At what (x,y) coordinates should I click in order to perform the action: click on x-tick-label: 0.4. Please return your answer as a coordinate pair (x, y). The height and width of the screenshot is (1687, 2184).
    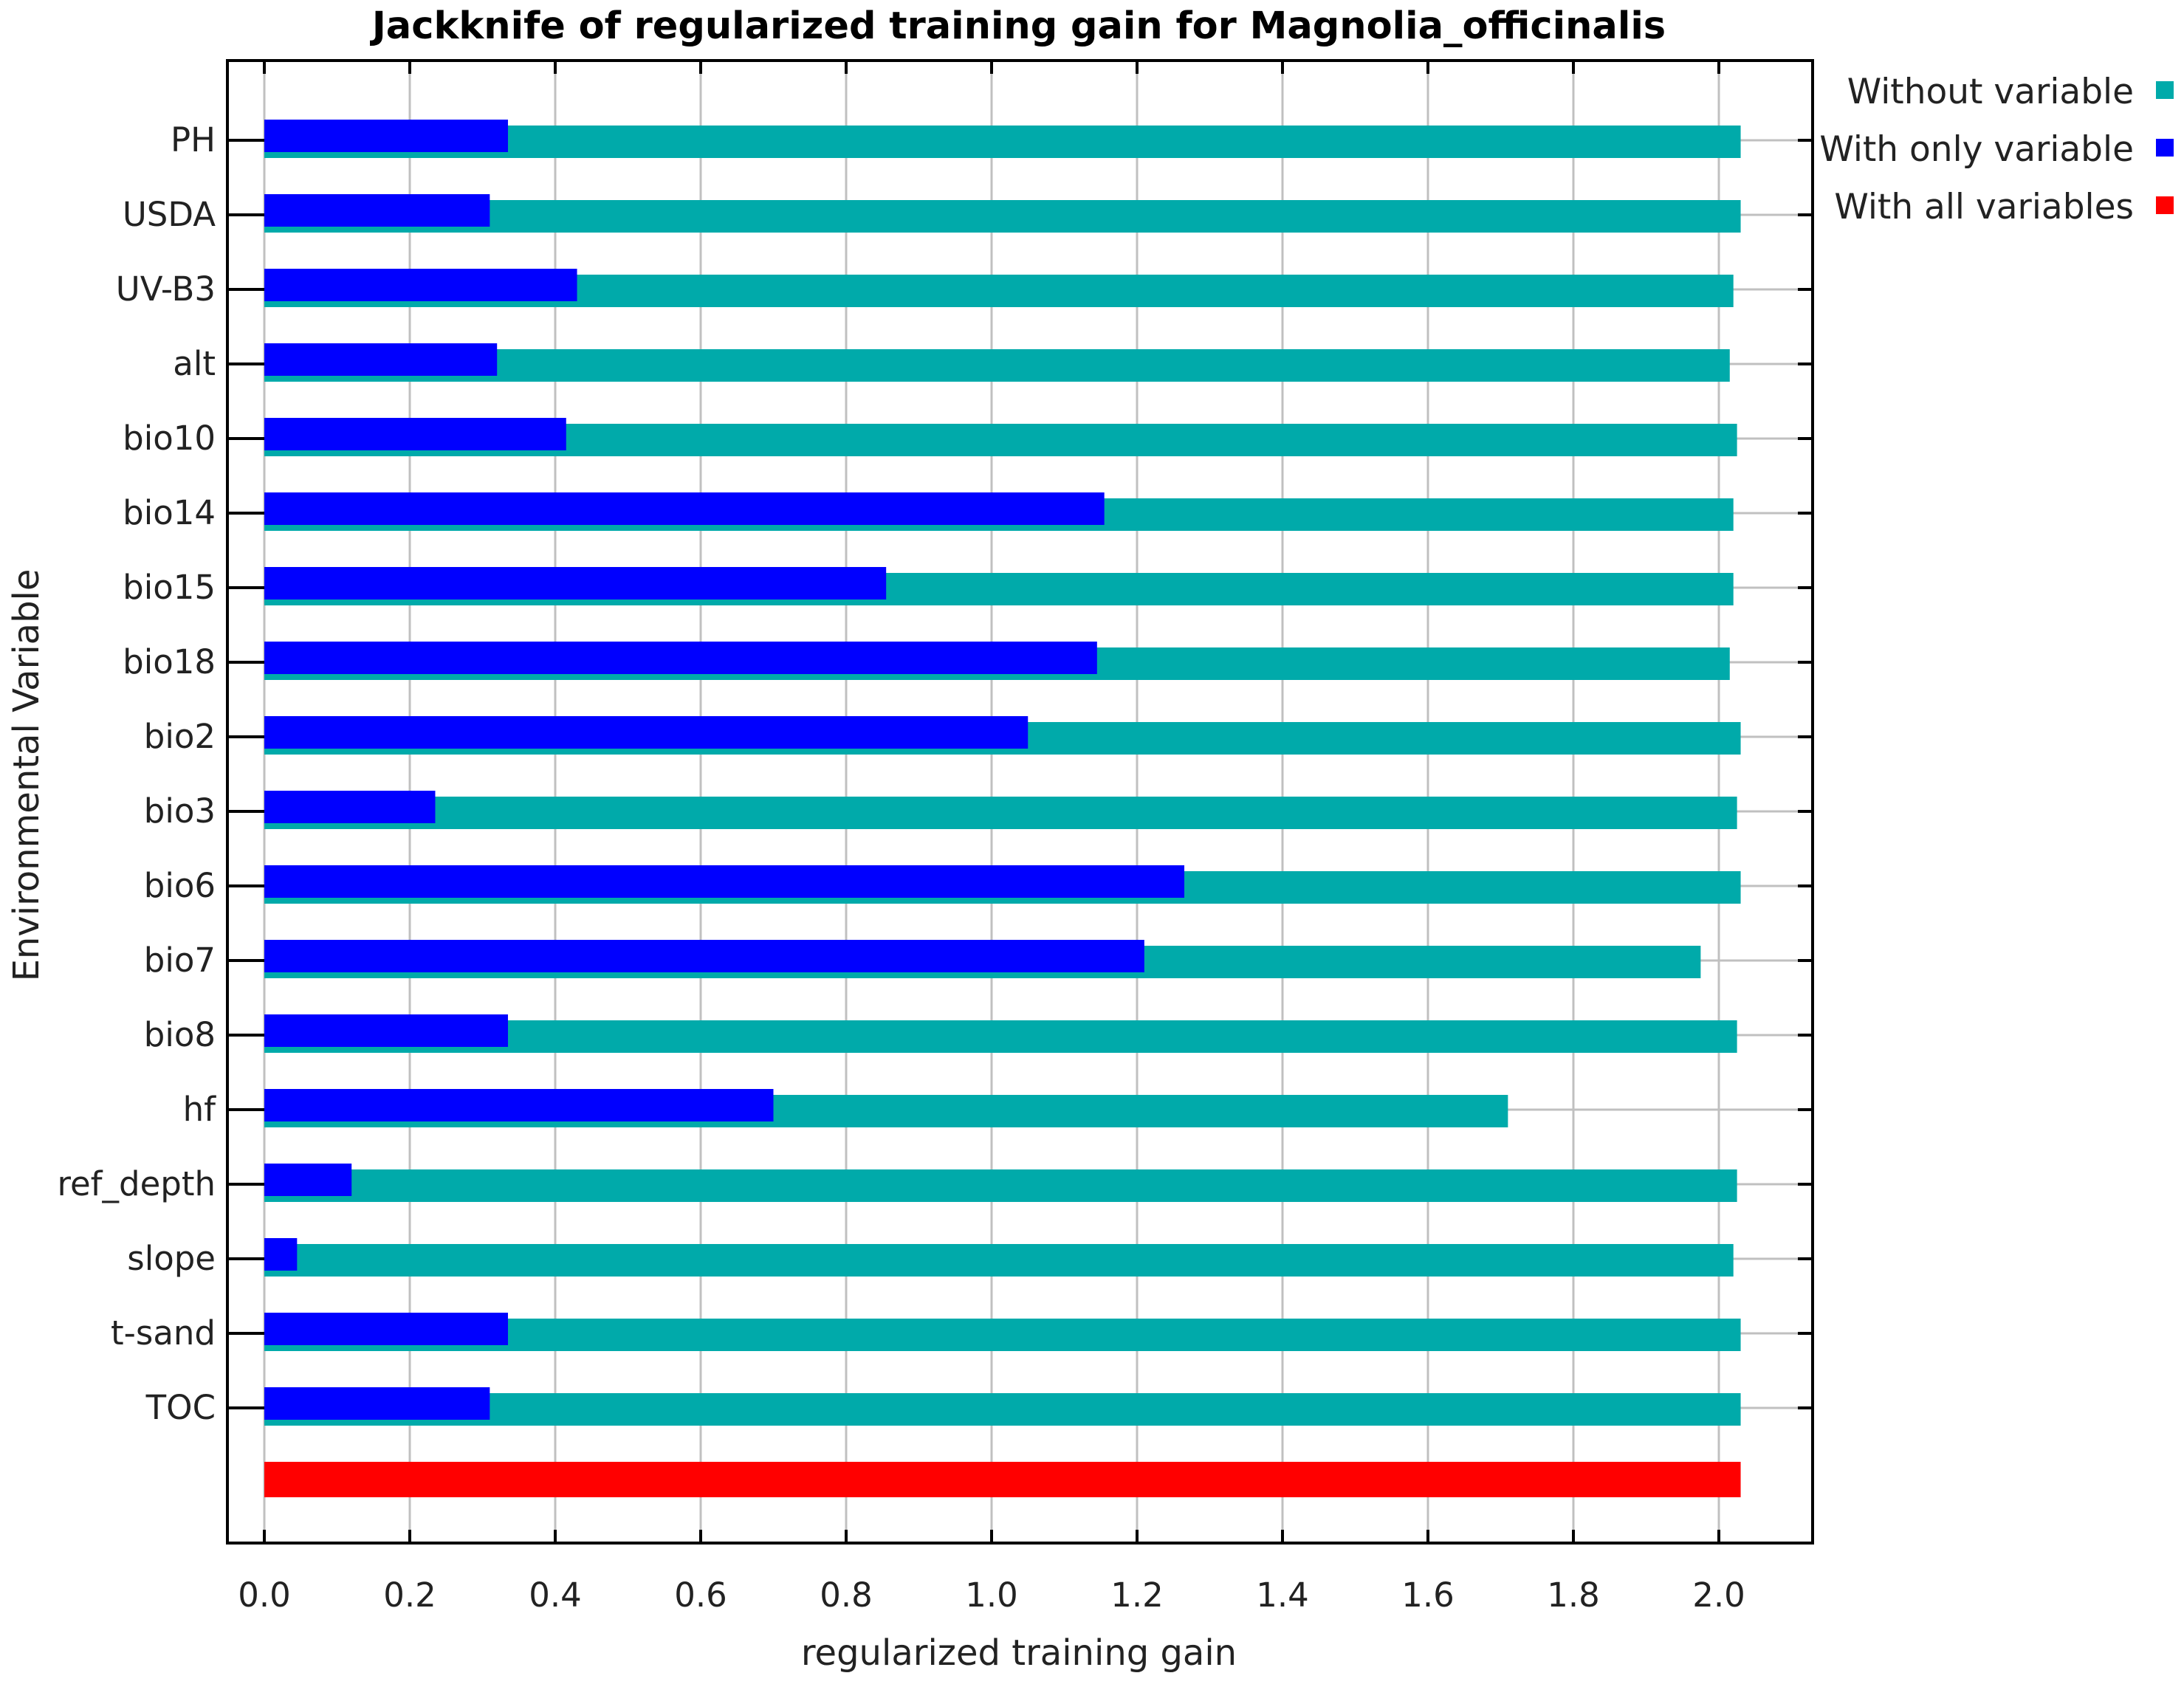
    Looking at the image, I should click on (555, 1596).